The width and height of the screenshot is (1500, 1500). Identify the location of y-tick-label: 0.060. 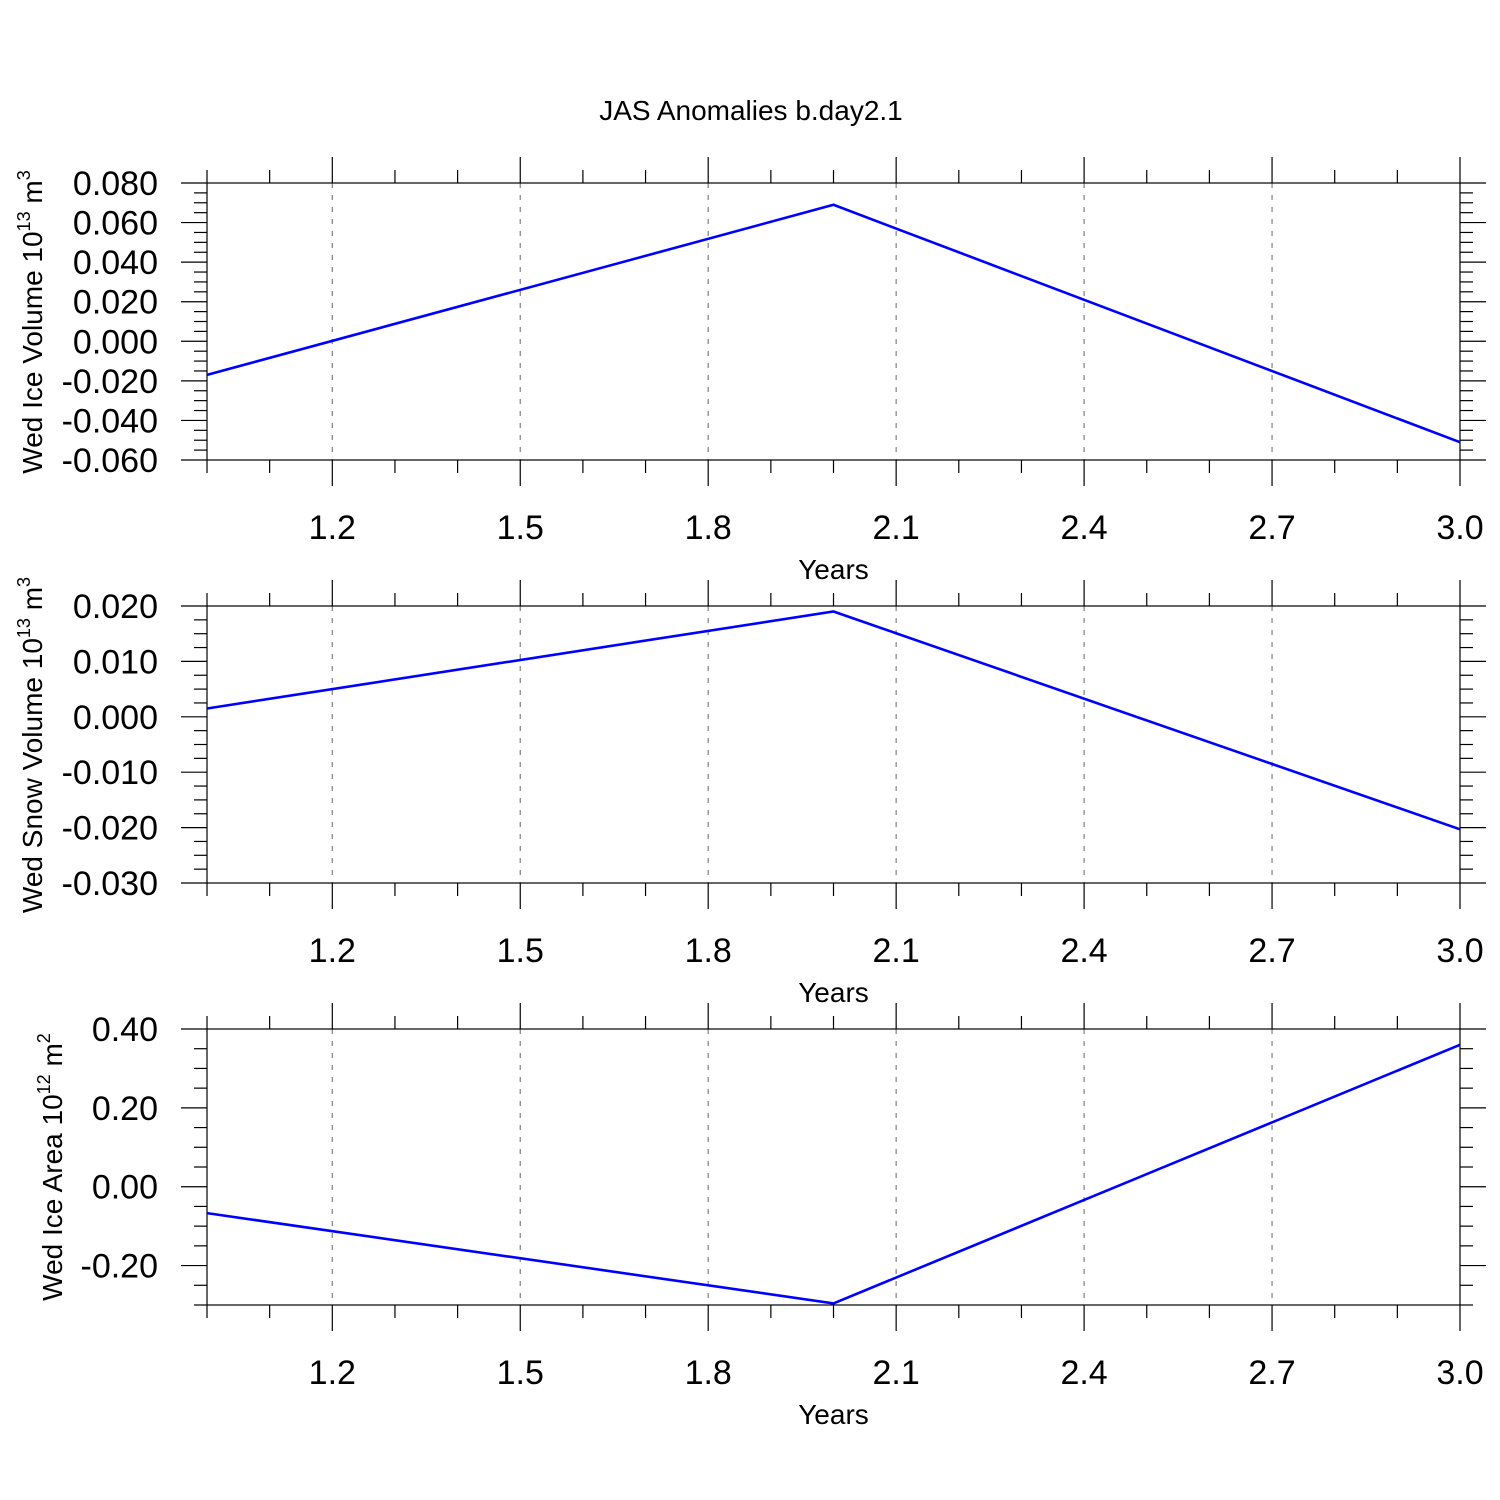
(115, 224).